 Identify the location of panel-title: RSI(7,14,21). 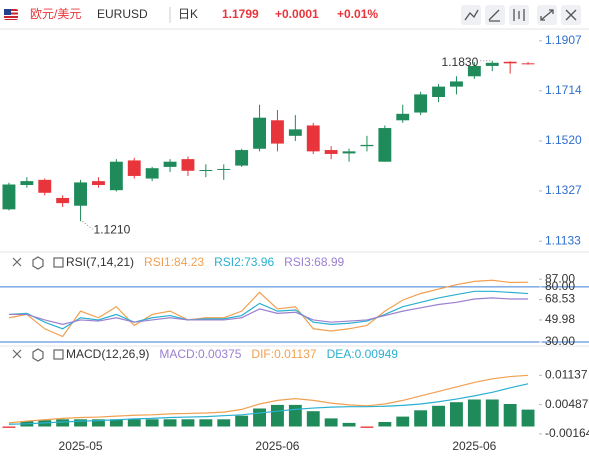
(100, 262).